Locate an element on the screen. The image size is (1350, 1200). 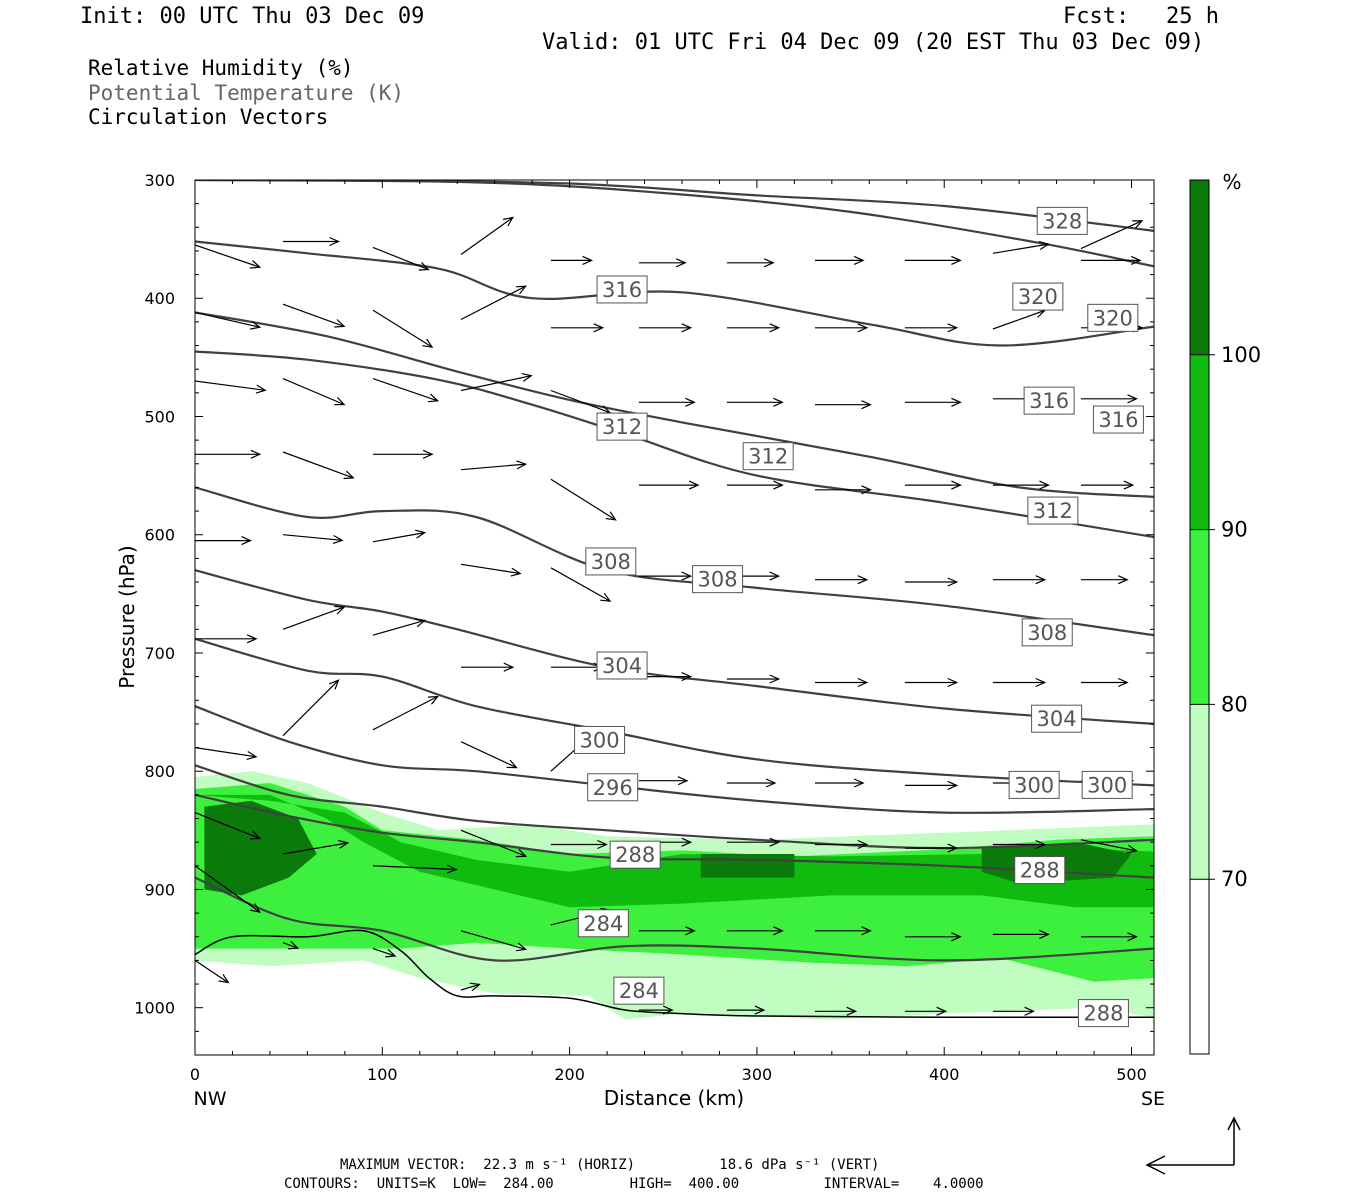
svg-text: 288 is located at coordinates (1103, 1014).